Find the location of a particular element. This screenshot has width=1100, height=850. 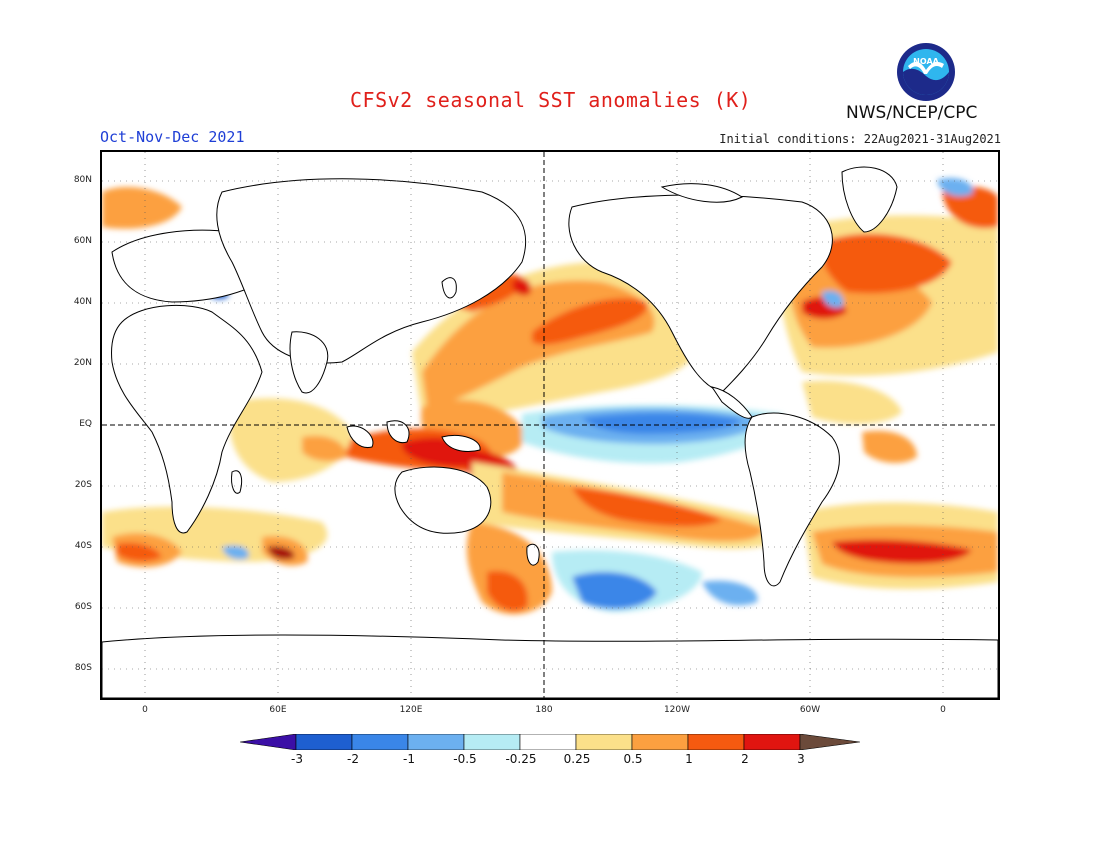

arctic-cold-atl is located at coordinates (955, 187).